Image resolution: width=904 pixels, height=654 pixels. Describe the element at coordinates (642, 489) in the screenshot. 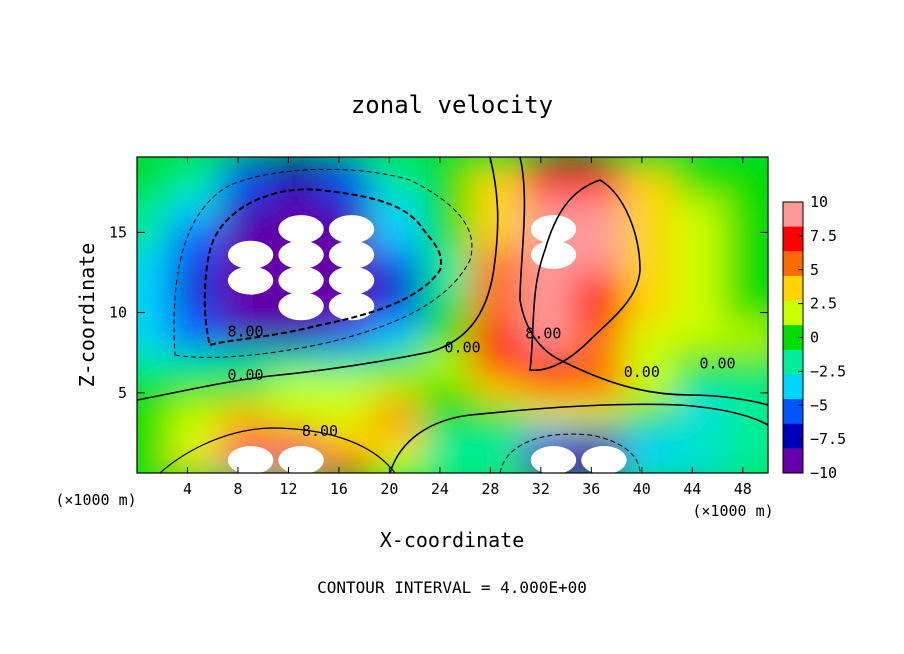

I see `x-tick-label: 40` at that location.